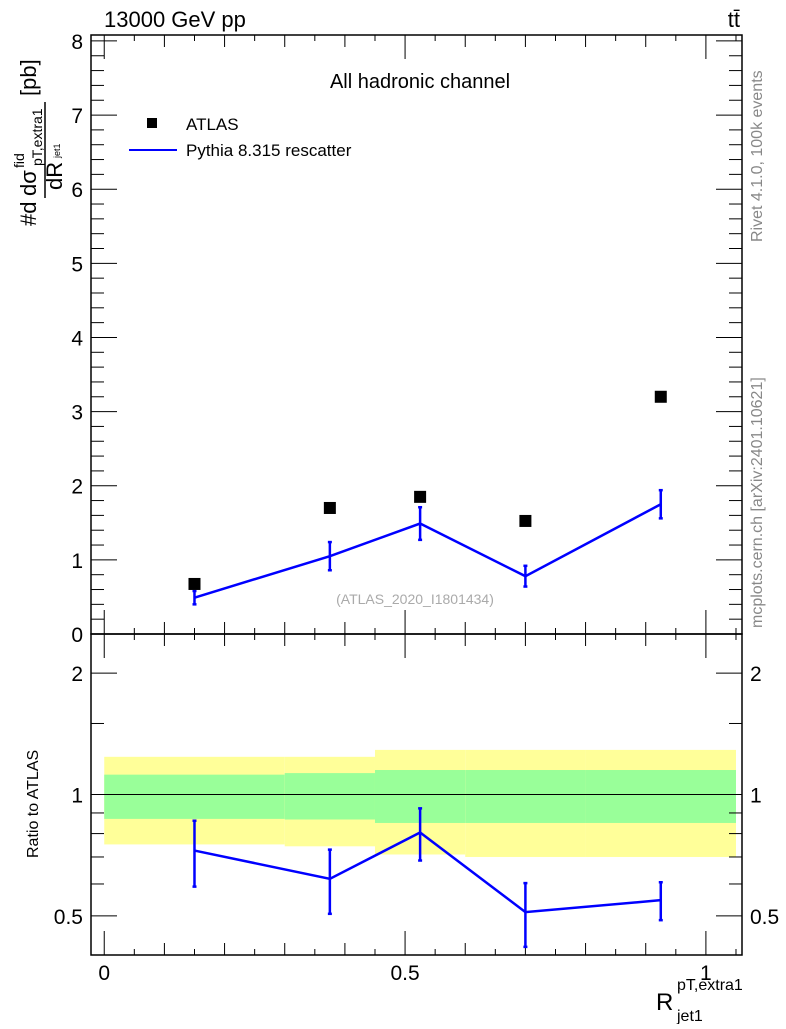  What do you see at coordinates (212, 124) in the screenshot?
I see `legend-atlas-label: ATLAS` at bounding box center [212, 124].